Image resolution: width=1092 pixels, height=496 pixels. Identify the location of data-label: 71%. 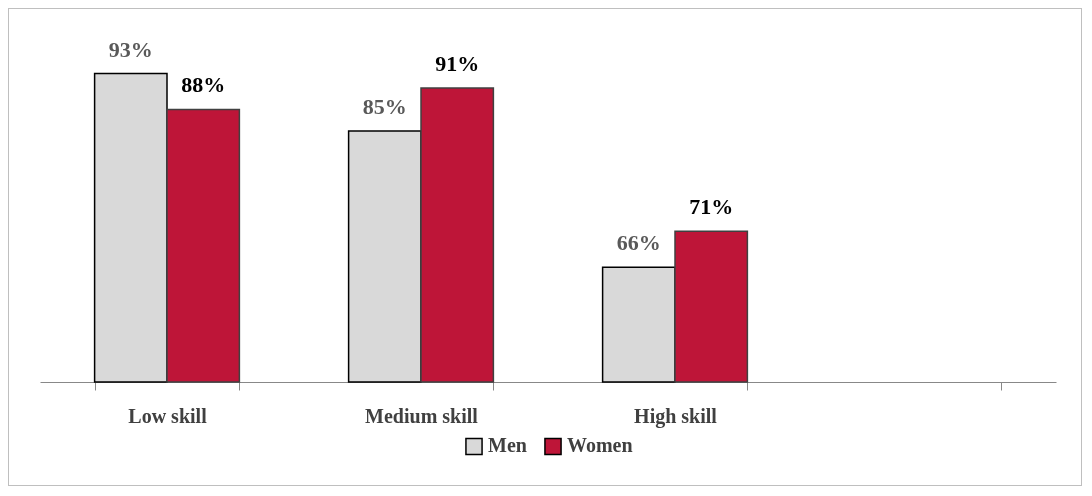
(711, 207).